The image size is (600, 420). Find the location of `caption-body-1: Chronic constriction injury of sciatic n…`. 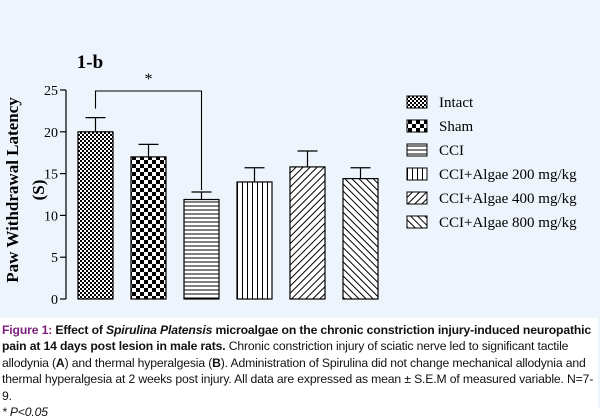

caption-body-1: Chronic constriction injury of sciatic n… is located at coordinates (285, 354).